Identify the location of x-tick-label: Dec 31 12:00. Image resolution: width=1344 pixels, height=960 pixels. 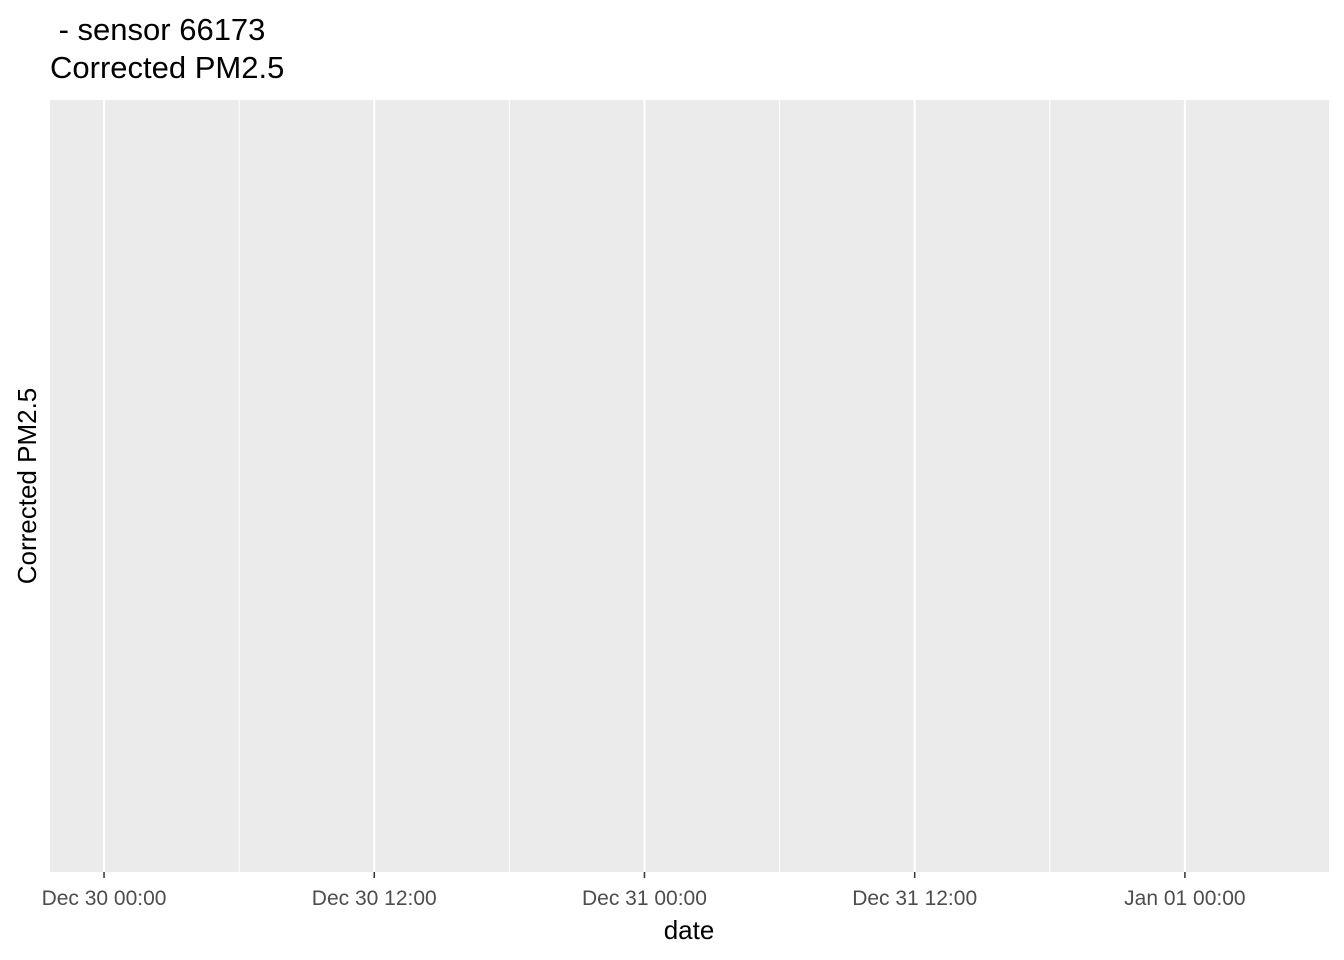
(914, 898).